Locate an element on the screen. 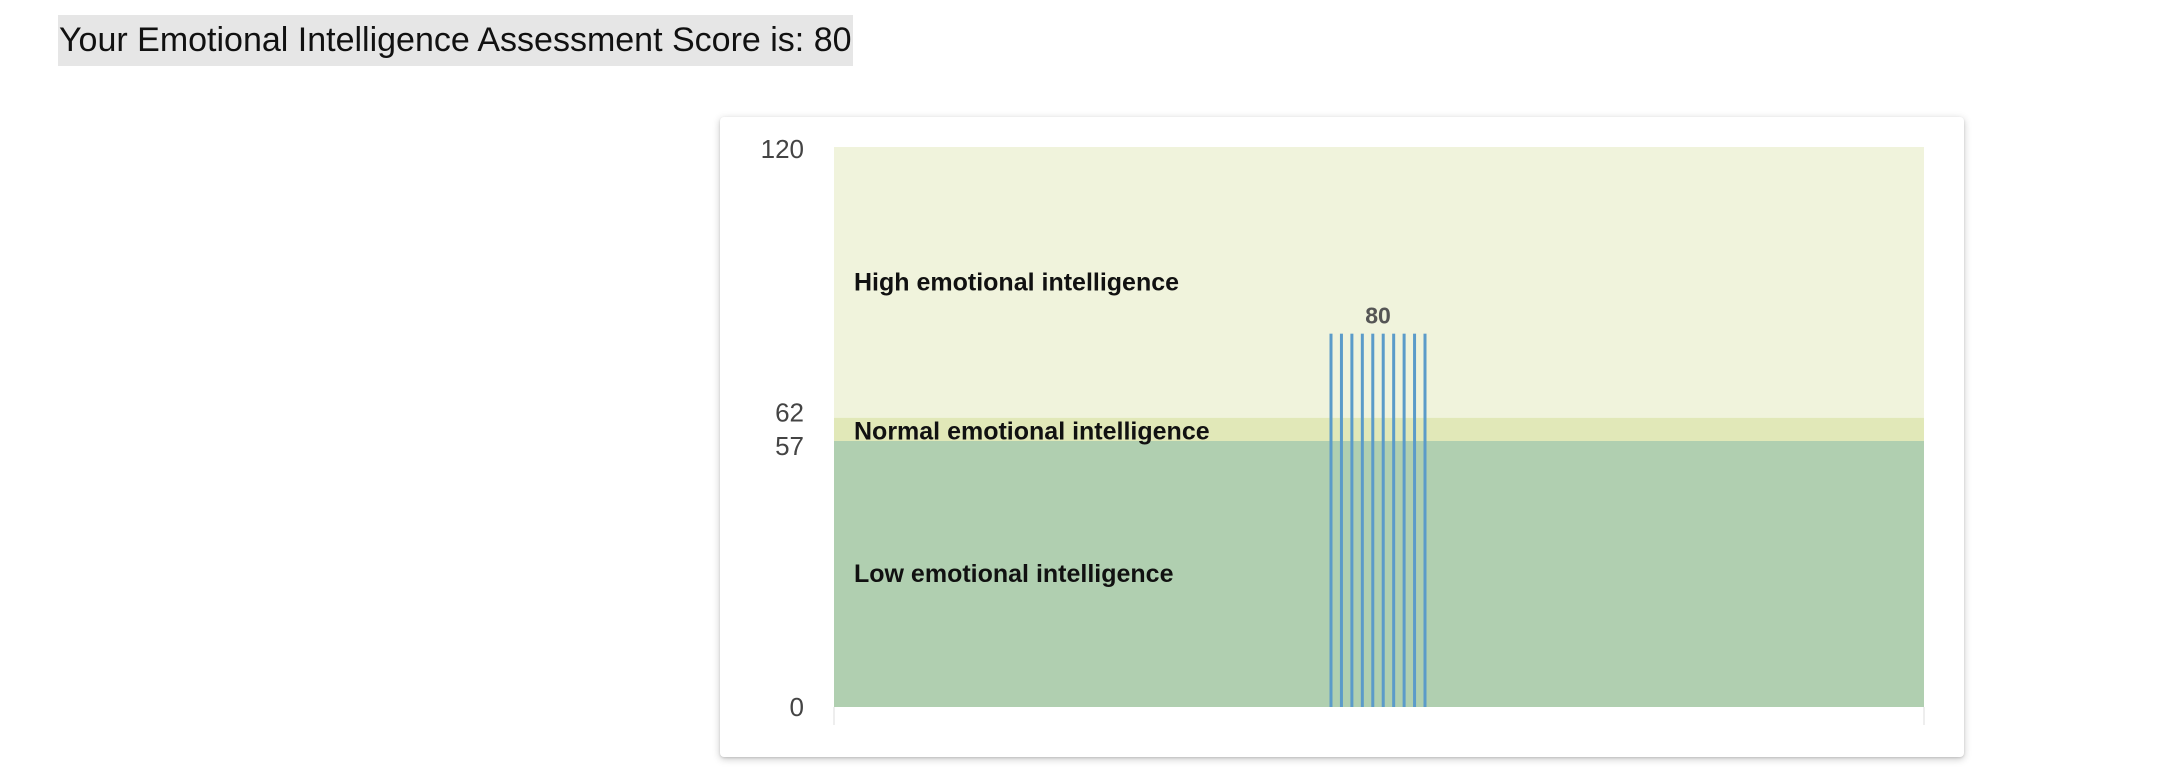  y-tick-label-57: 57 is located at coordinates (789, 446).